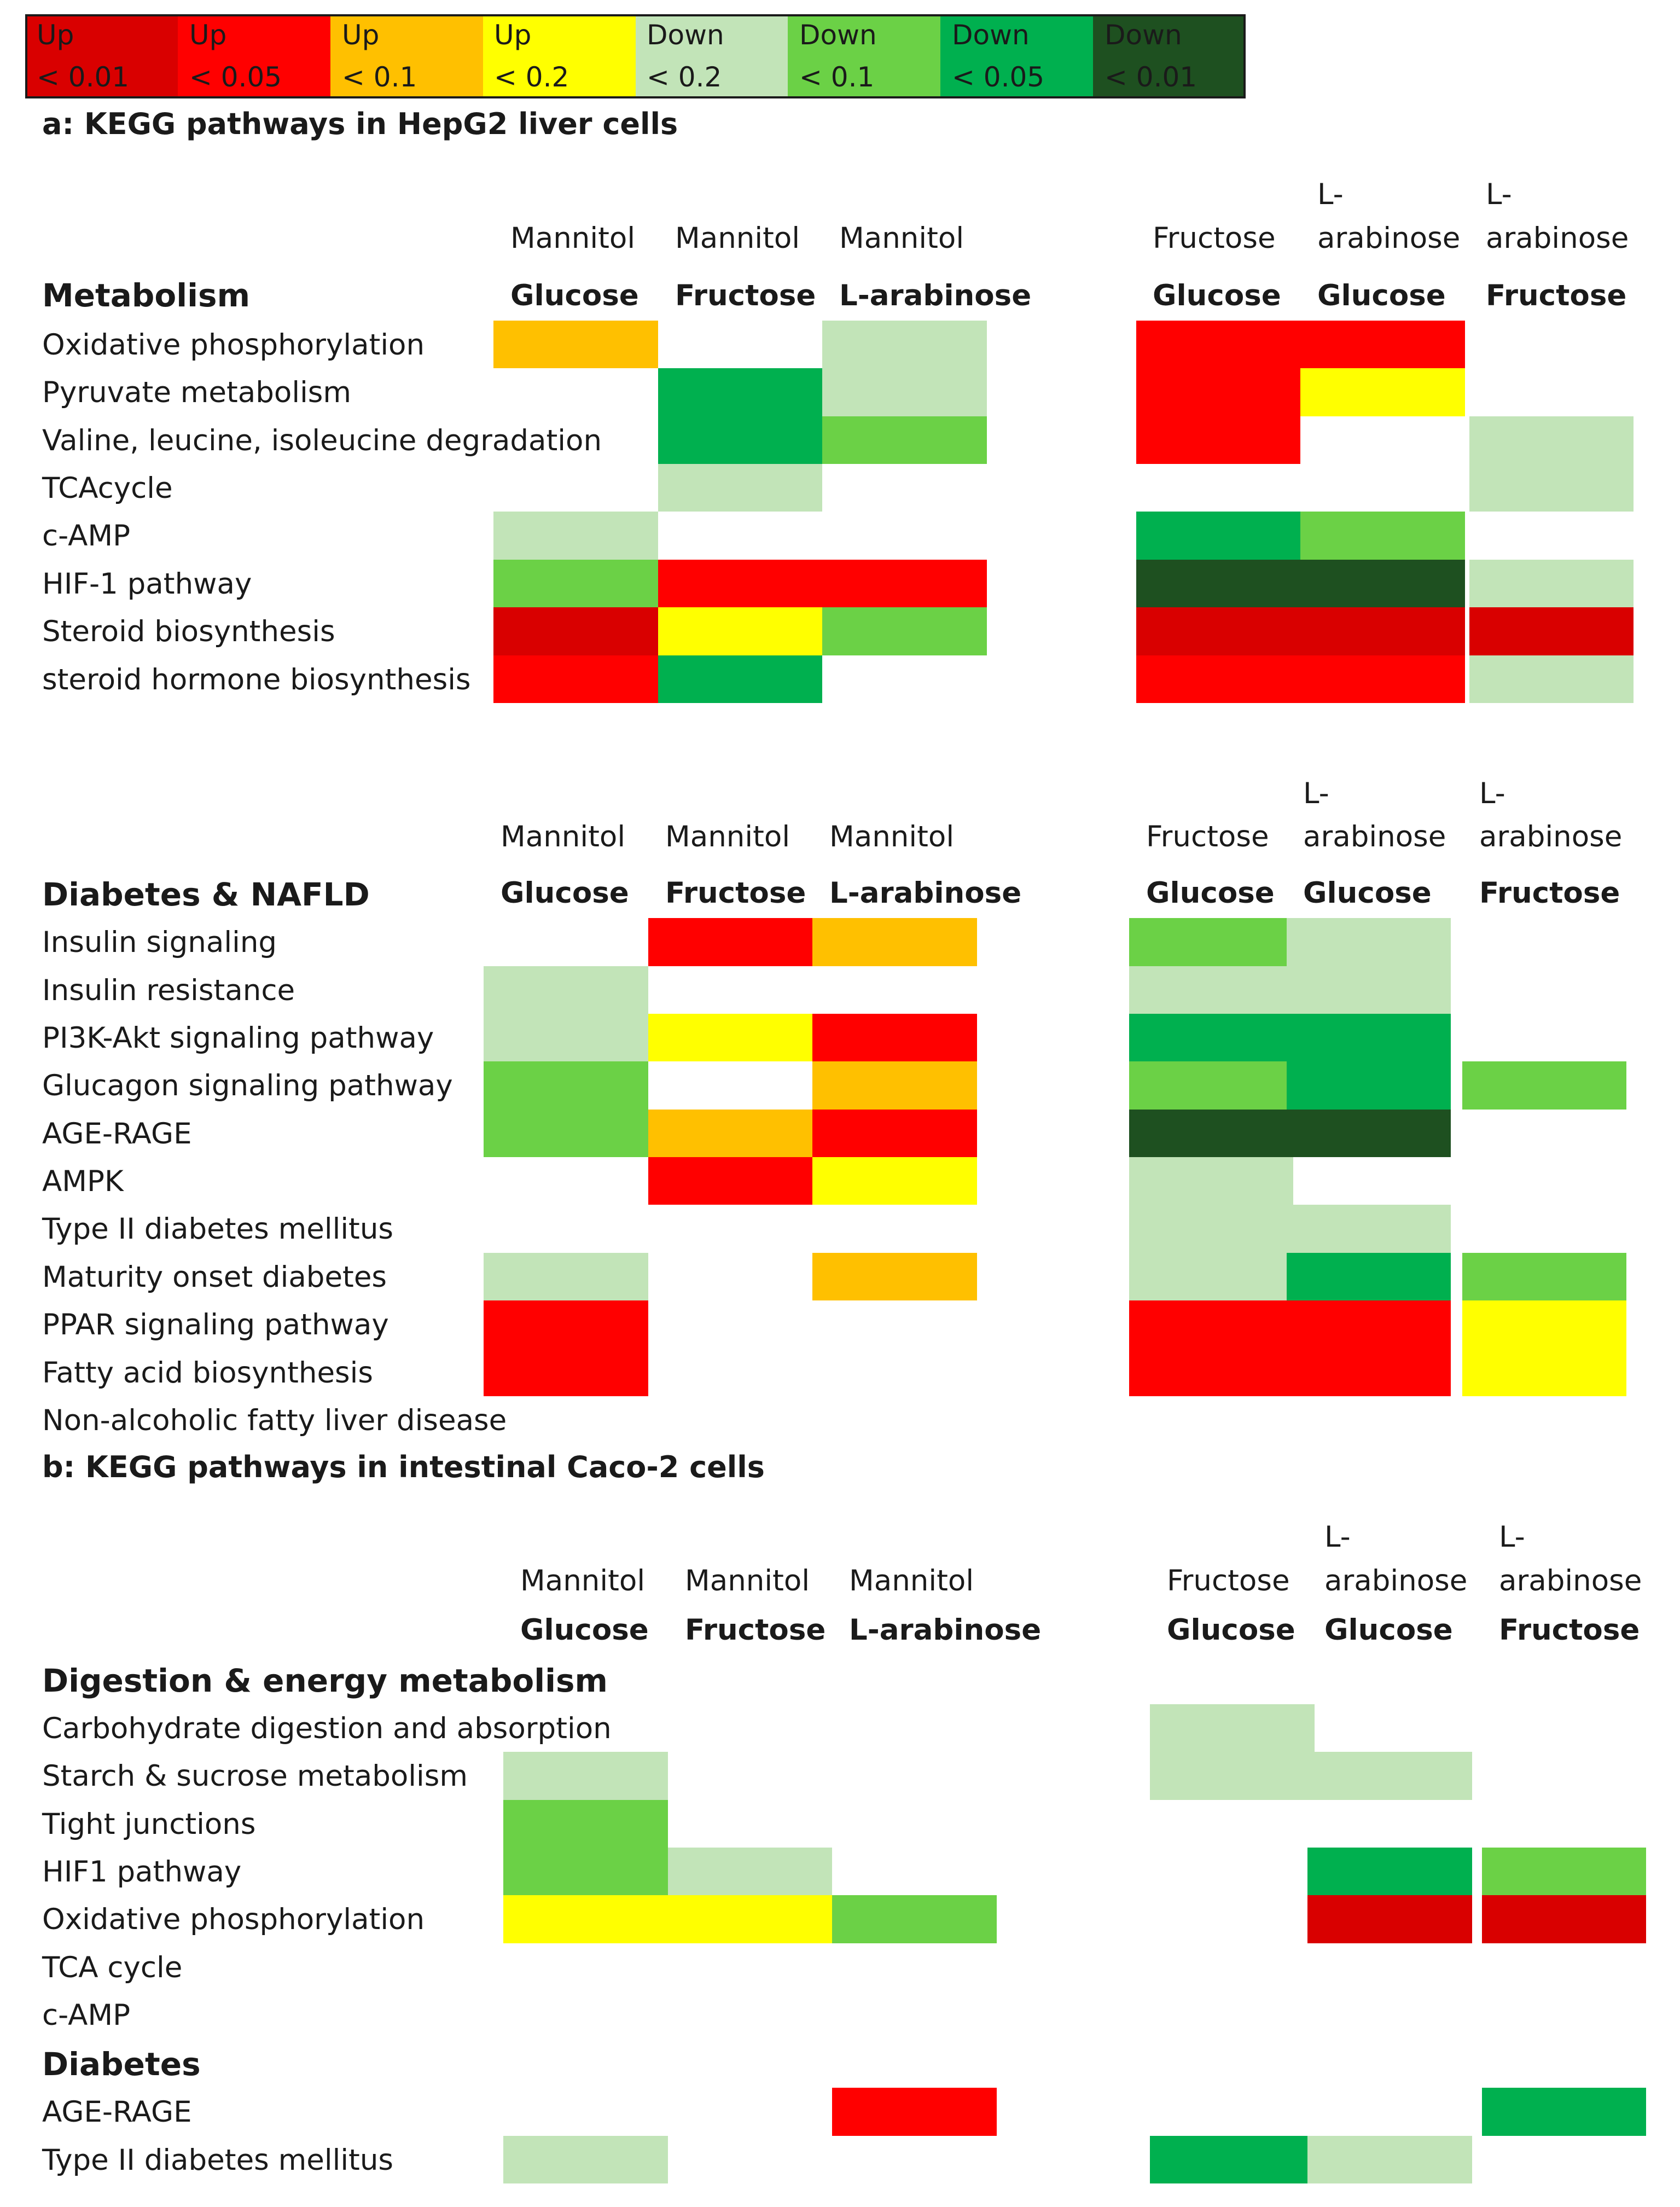  Describe the element at coordinates (207, 1373) in the screenshot. I see `row-label: Fatty acid biosynthesis` at that location.